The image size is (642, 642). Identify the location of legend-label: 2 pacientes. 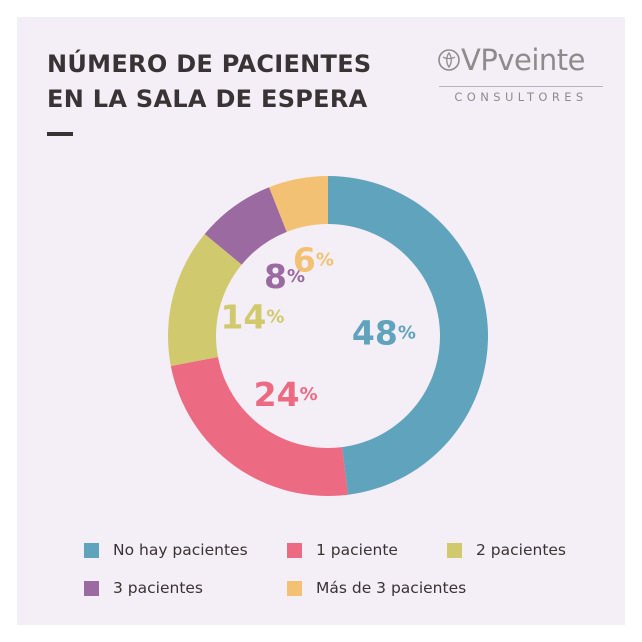
(521, 550).